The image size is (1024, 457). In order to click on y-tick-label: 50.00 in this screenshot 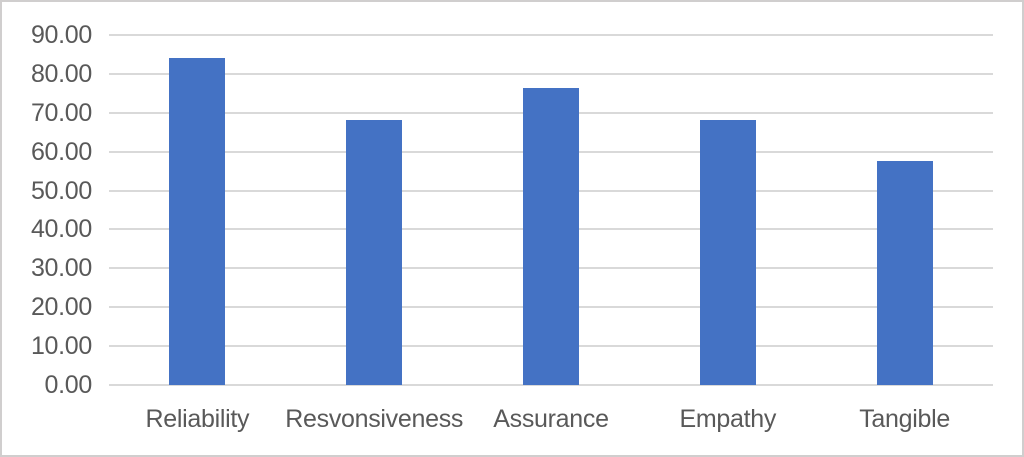, I will do `click(61, 190)`.